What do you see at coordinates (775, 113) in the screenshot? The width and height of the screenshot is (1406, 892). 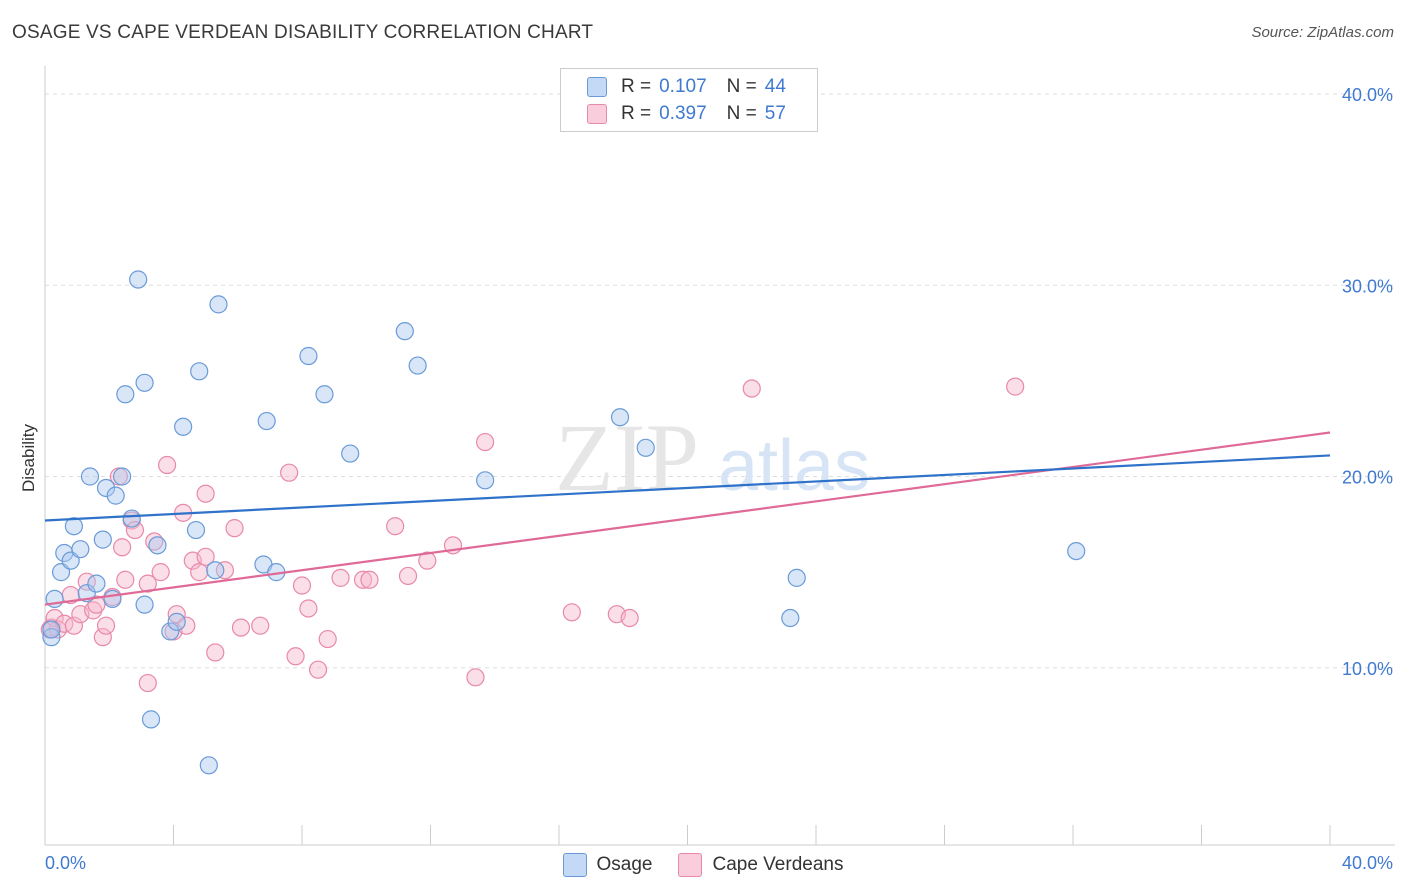 I see `legend-n-value-cape: 57` at bounding box center [775, 113].